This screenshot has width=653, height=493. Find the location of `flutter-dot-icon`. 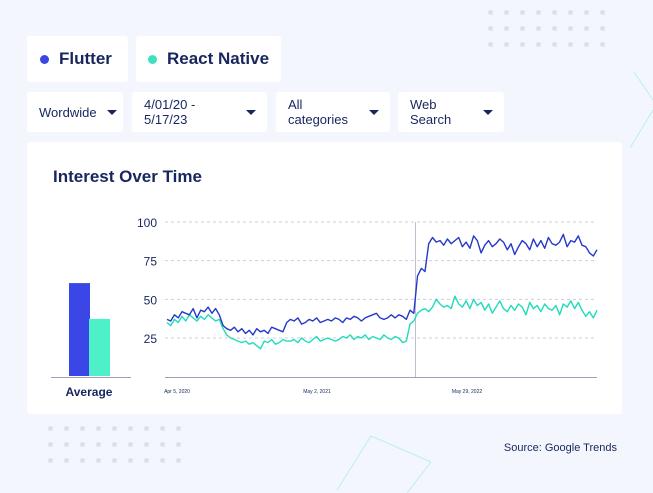

flutter-dot-icon is located at coordinates (44, 59).